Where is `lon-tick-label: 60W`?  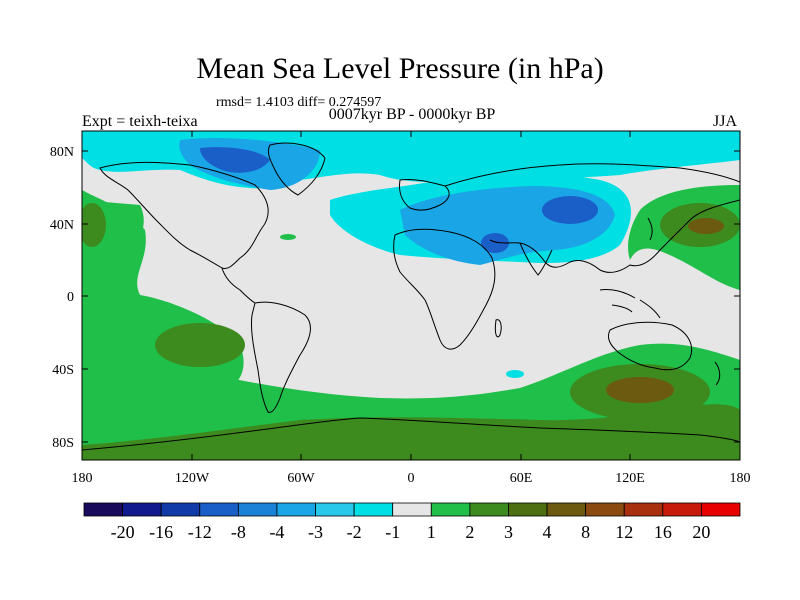 lon-tick-label: 60W is located at coordinates (301, 478).